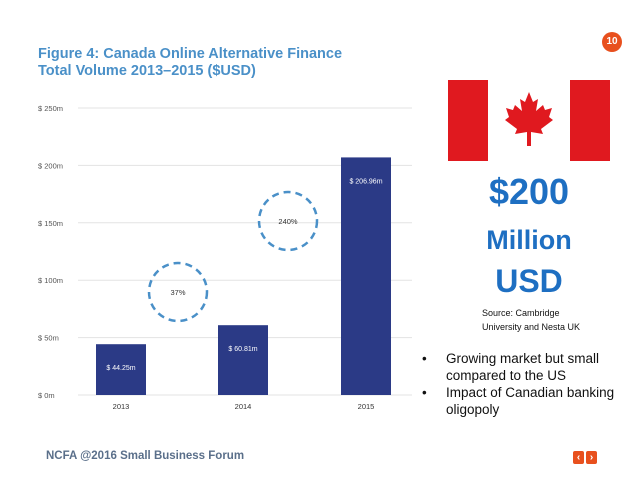  What do you see at coordinates (612, 42) in the screenshot?
I see `page-number-badge: 10` at bounding box center [612, 42].